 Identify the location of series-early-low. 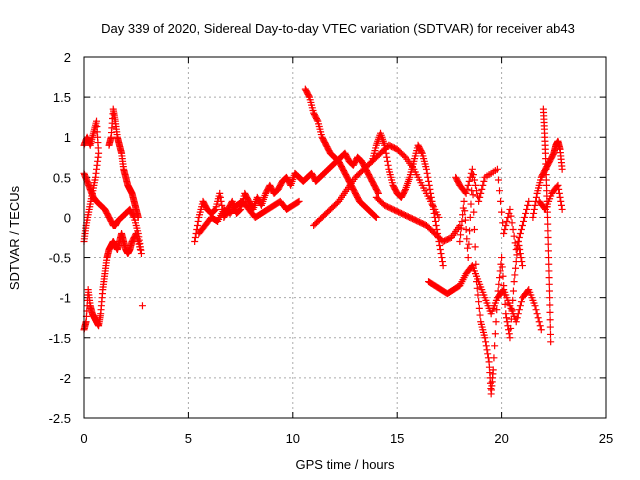
(112, 281).